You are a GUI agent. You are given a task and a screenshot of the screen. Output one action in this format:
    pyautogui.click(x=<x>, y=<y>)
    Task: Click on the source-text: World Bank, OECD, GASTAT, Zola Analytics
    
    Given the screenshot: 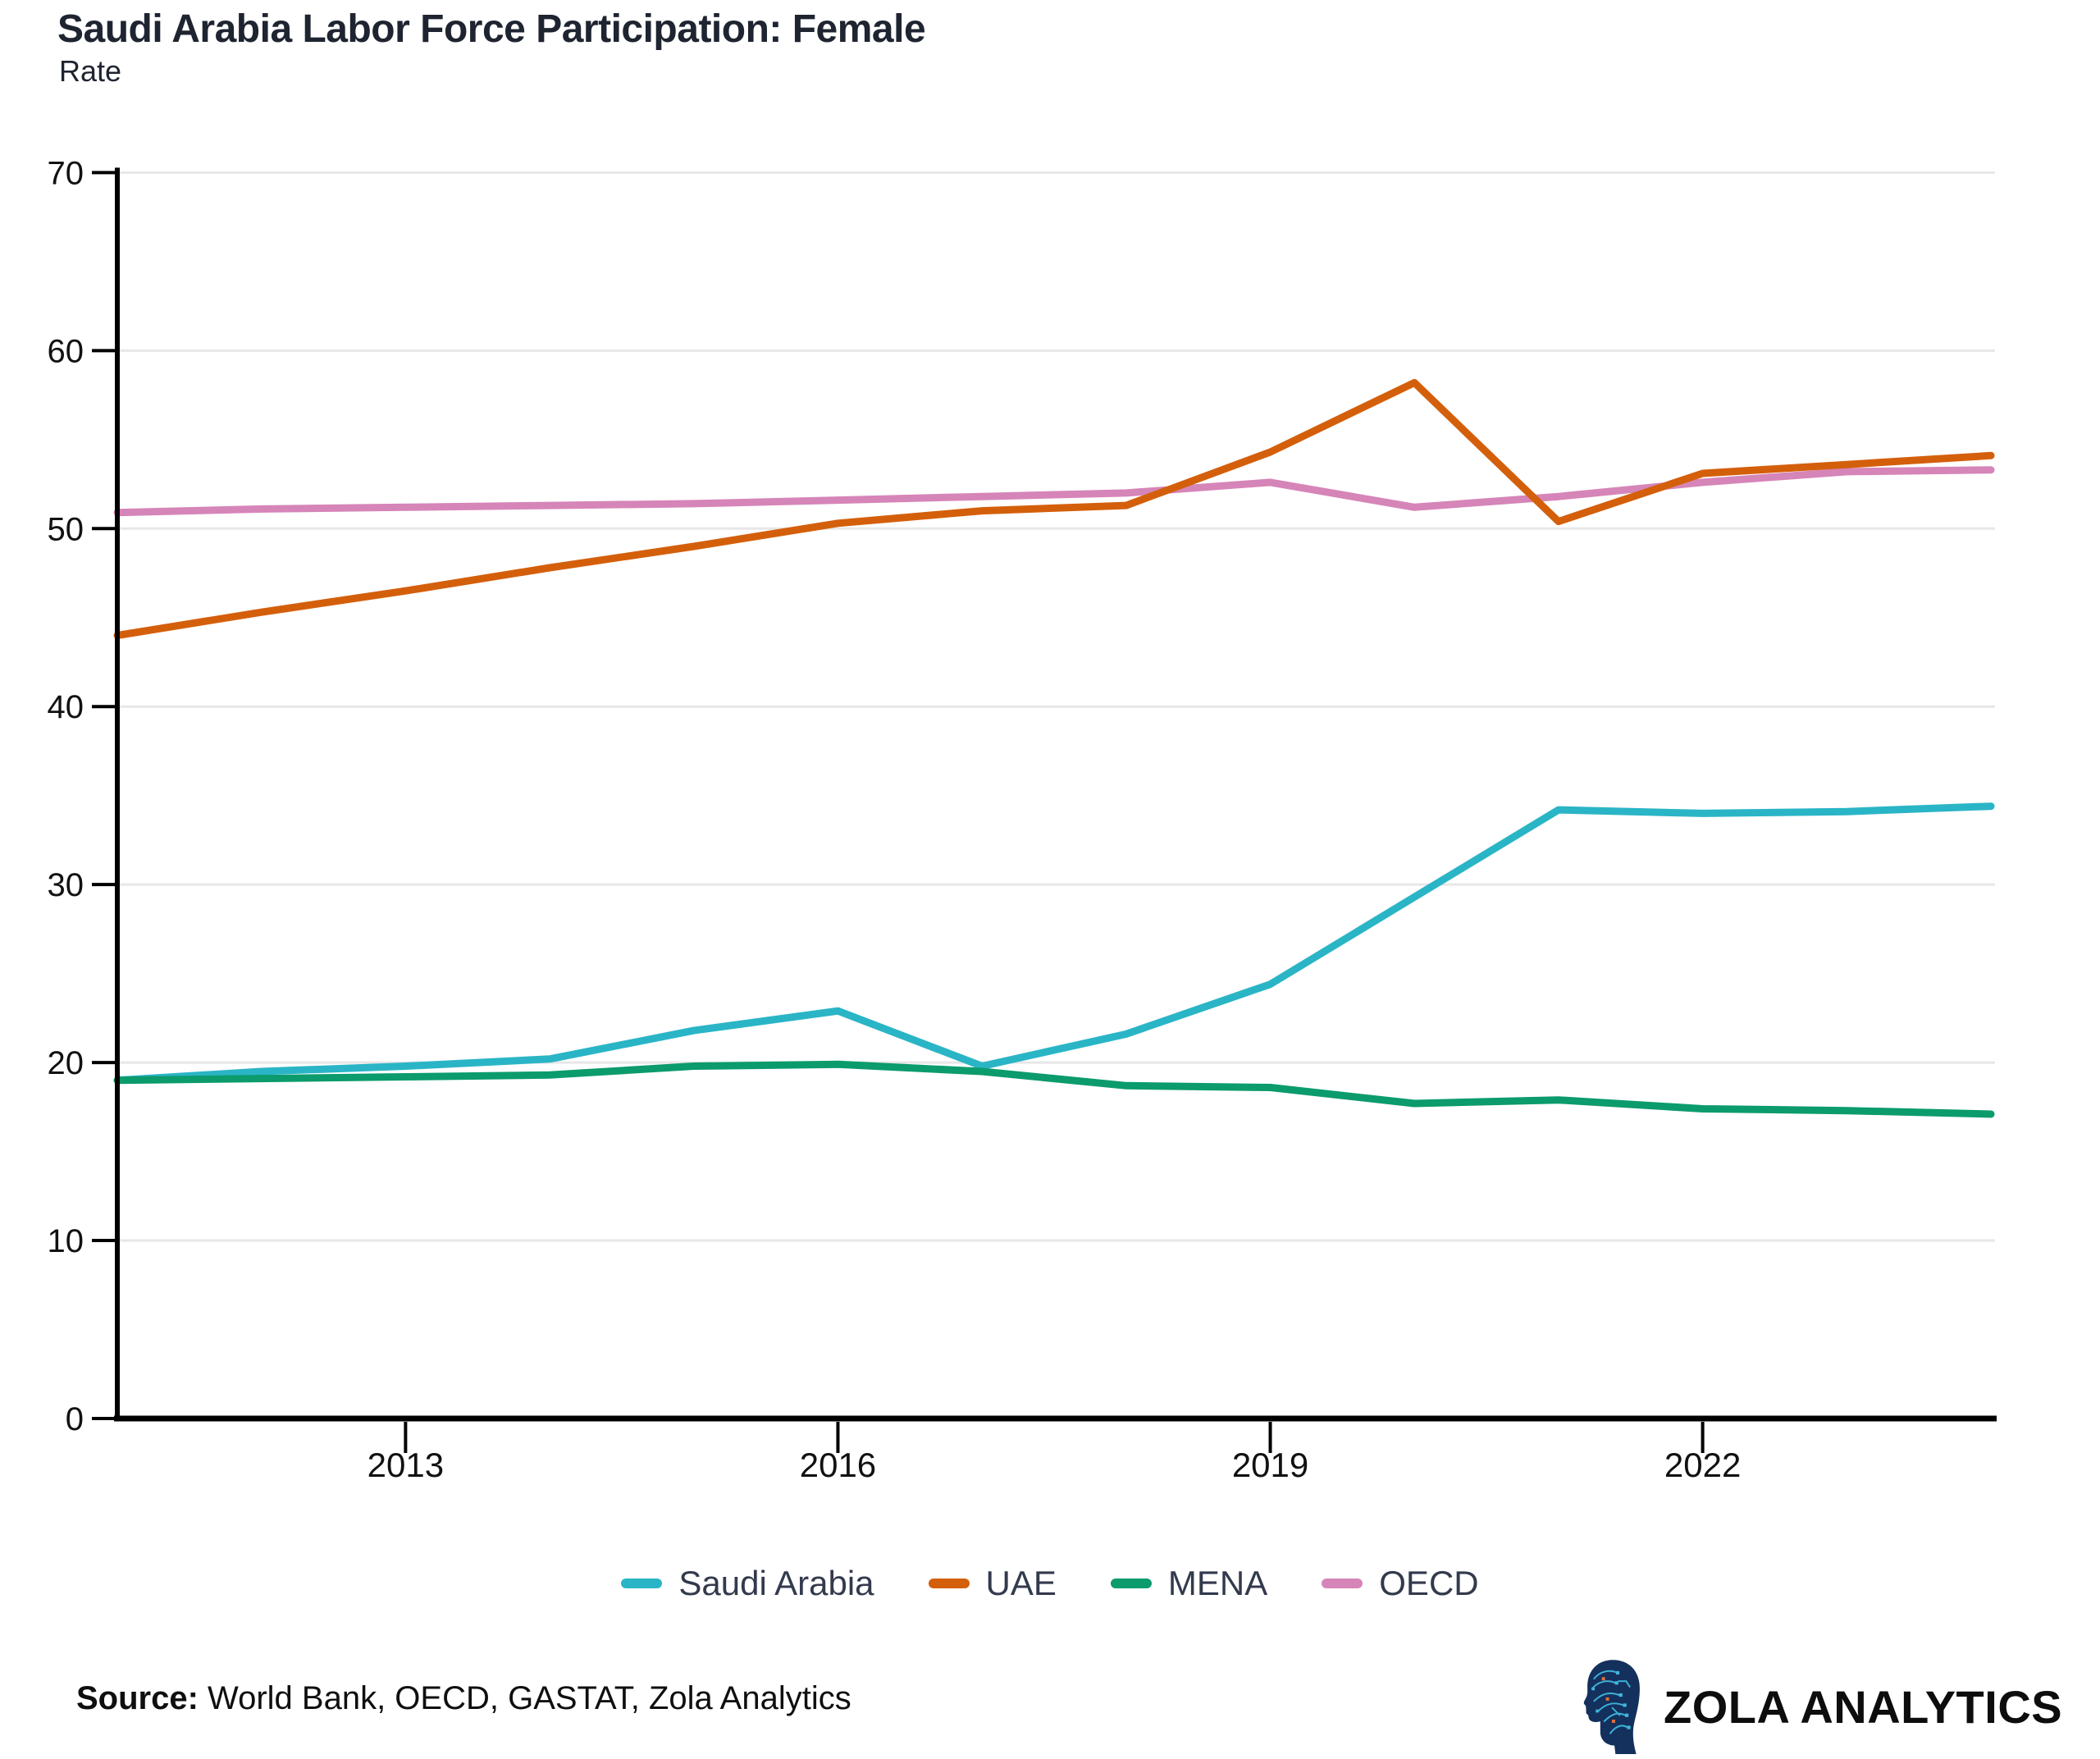 What is the action you would take?
    pyautogui.click(x=524, y=1698)
    